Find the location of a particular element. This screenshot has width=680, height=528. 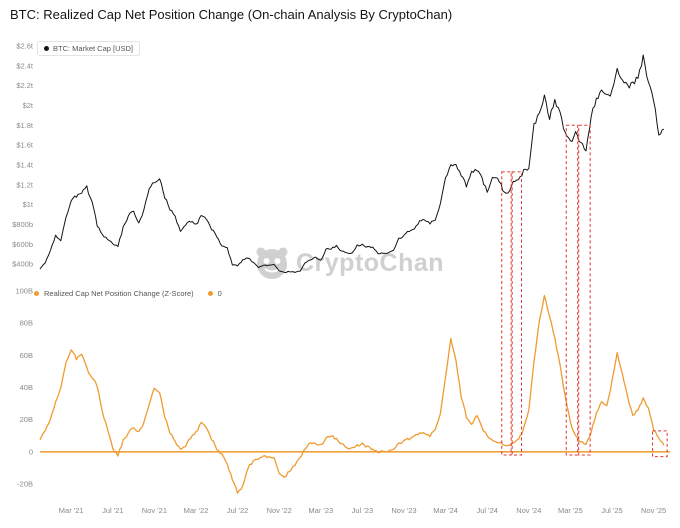

ytick-top: $600b is located at coordinates (22, 244).